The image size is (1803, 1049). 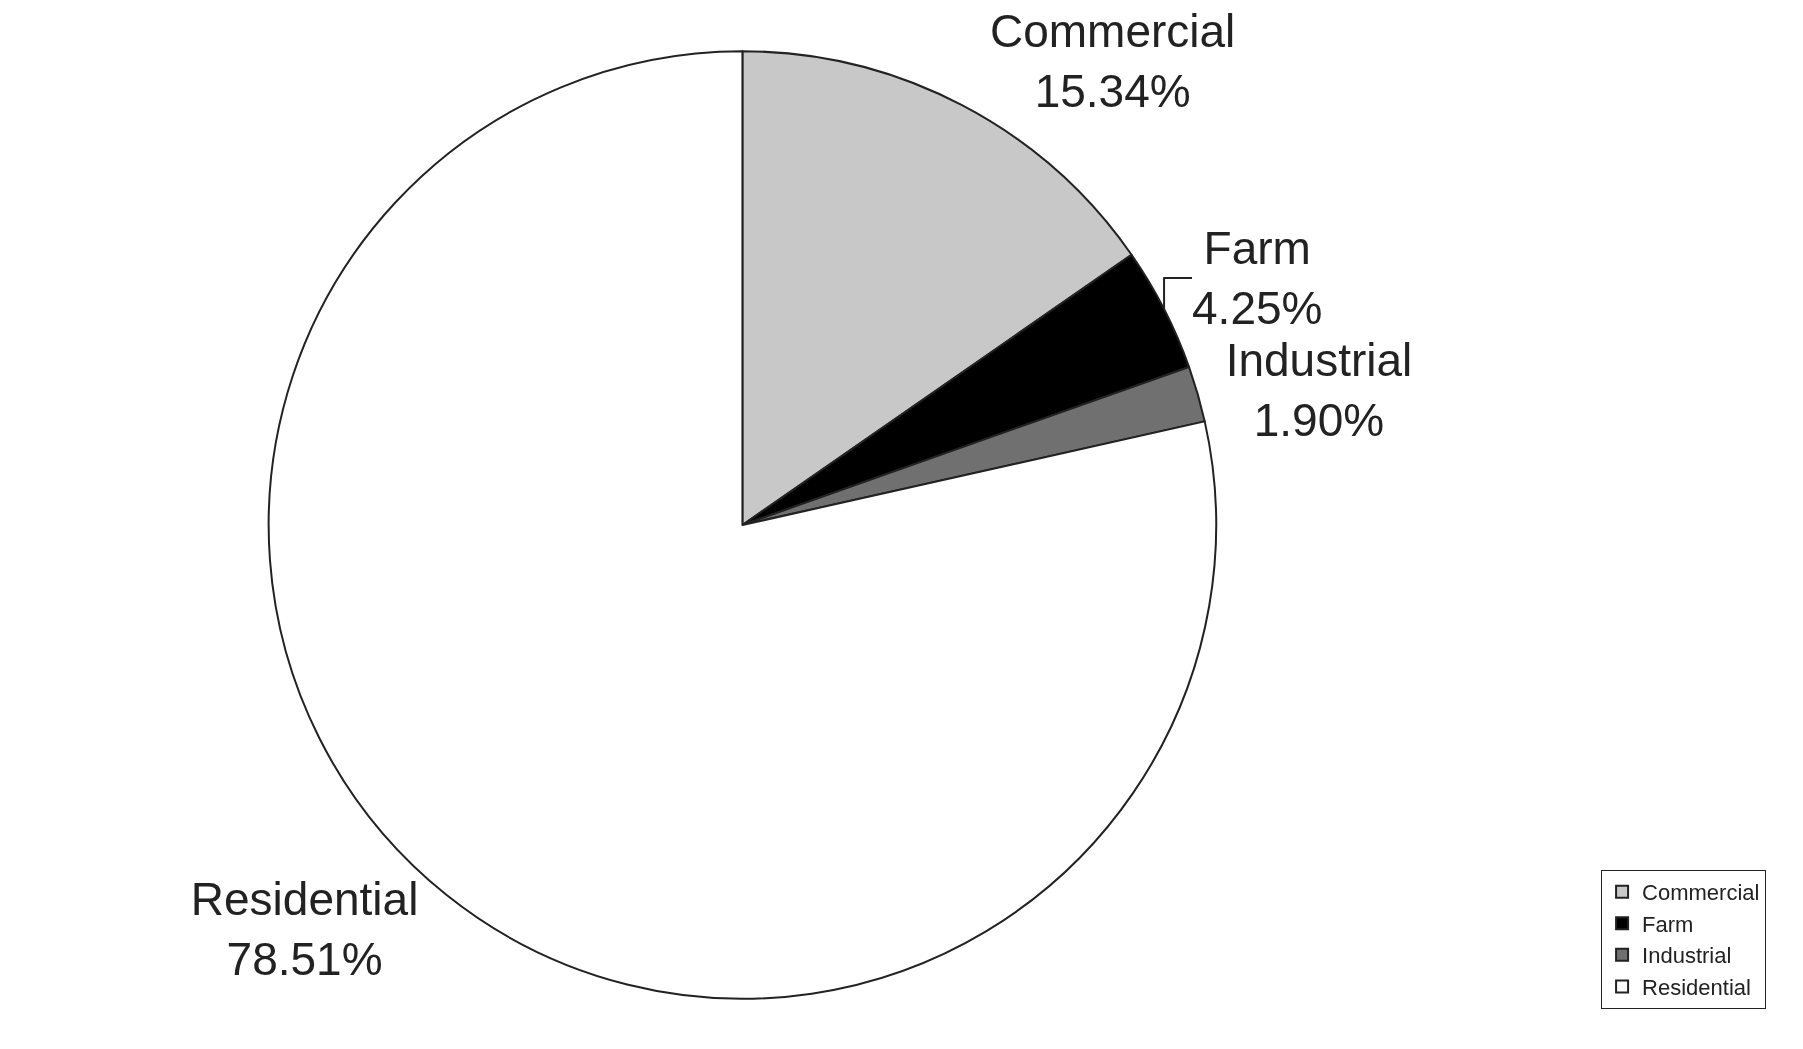 I want to click on legend-label: Commercial, so click(x=1701, y=893).